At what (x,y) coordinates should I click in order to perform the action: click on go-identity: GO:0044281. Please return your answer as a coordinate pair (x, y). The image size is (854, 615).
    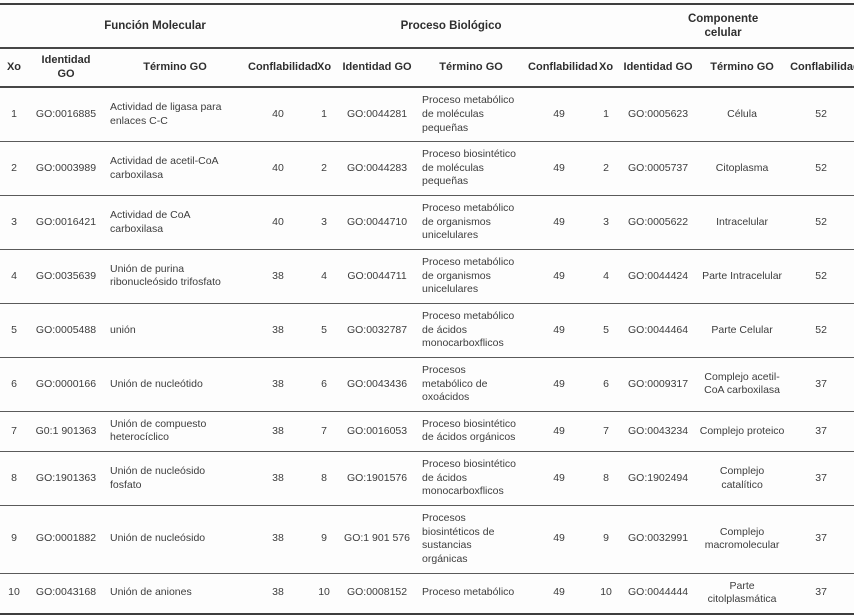
    Looking at the image, I should click on (377, 113).